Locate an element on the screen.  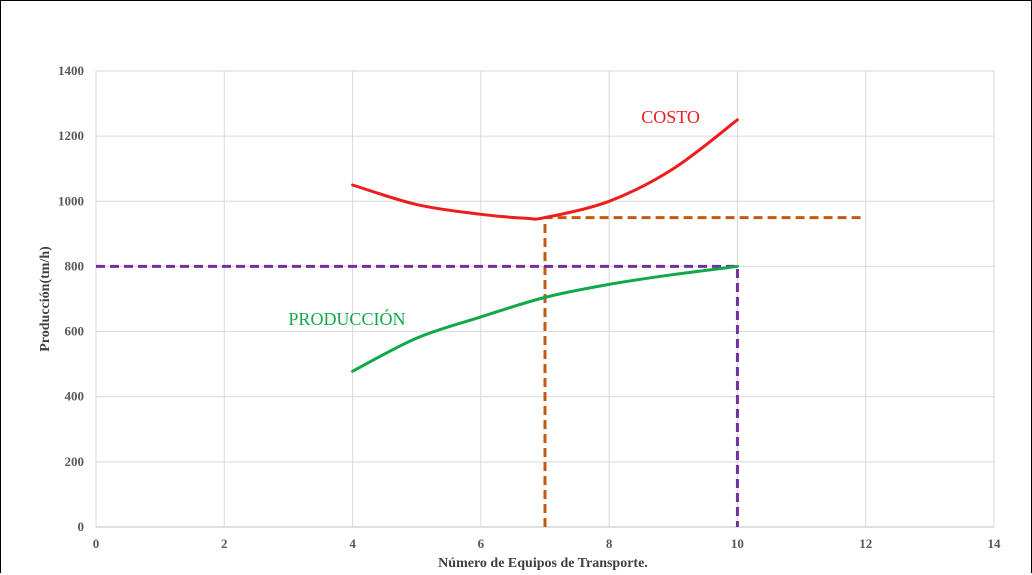
y-tick-label: 600 is located at coordinates (75, 331).